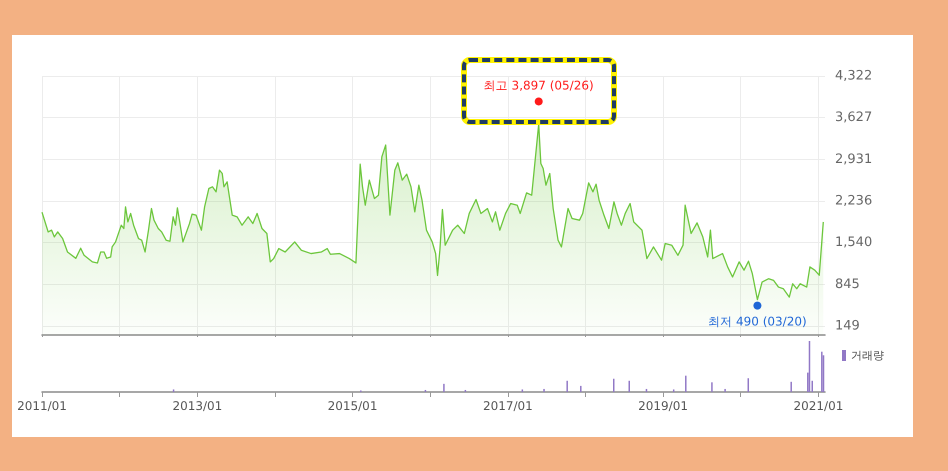  I want to click on x-tick-label: 2021/01, so click(818, 406).